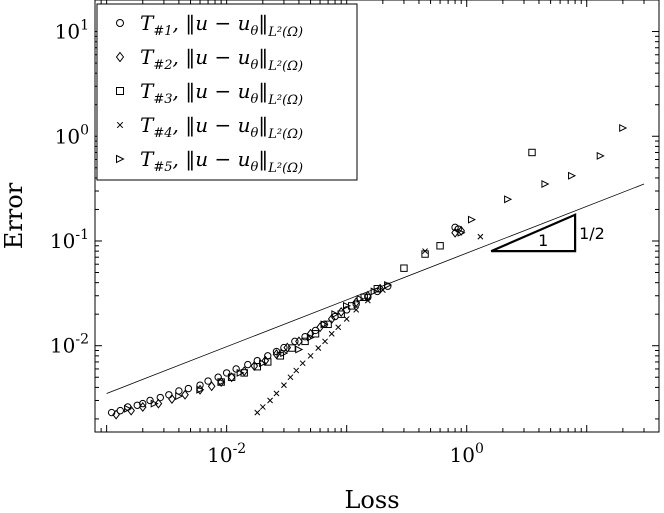 Image resolution: width=664 pixels, height=513 pixels. Describe the element at coordinates (221, 25) in the screenshot. I see `legend-label-1: T#1, ‖u − uθ‖L²(Ω)` at that location.